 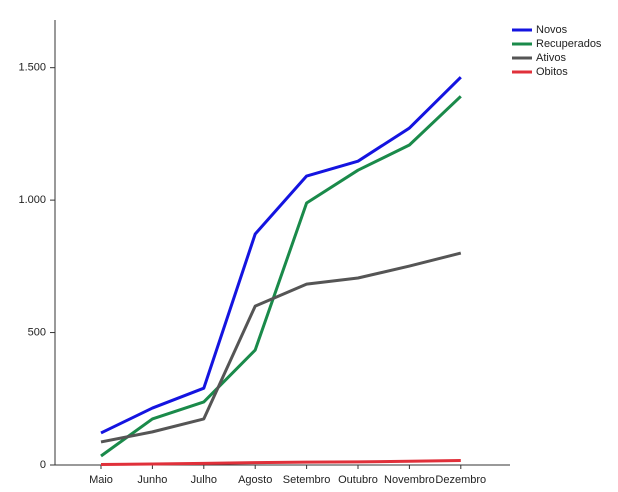 I want to click on x-tick-label: Julho, so click(x=204, y=480).